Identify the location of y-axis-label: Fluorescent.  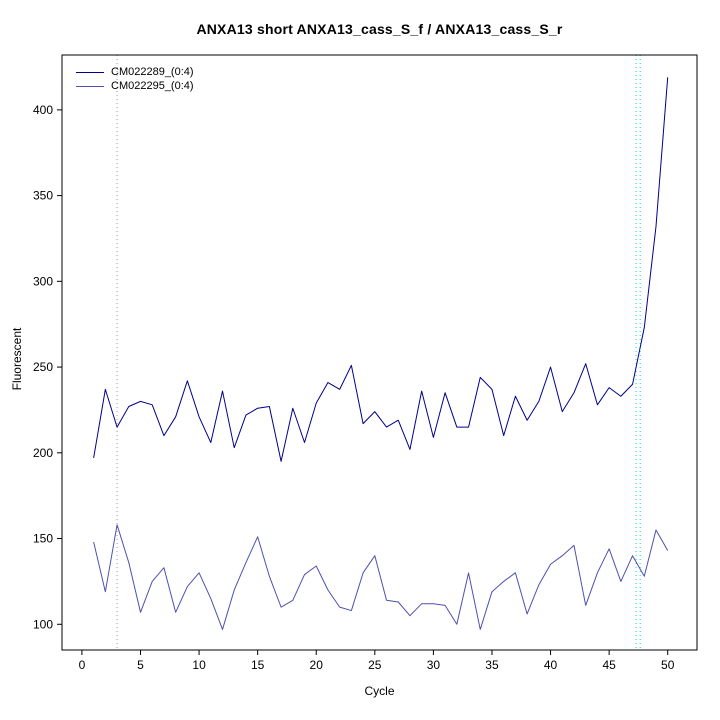
(17, 359).